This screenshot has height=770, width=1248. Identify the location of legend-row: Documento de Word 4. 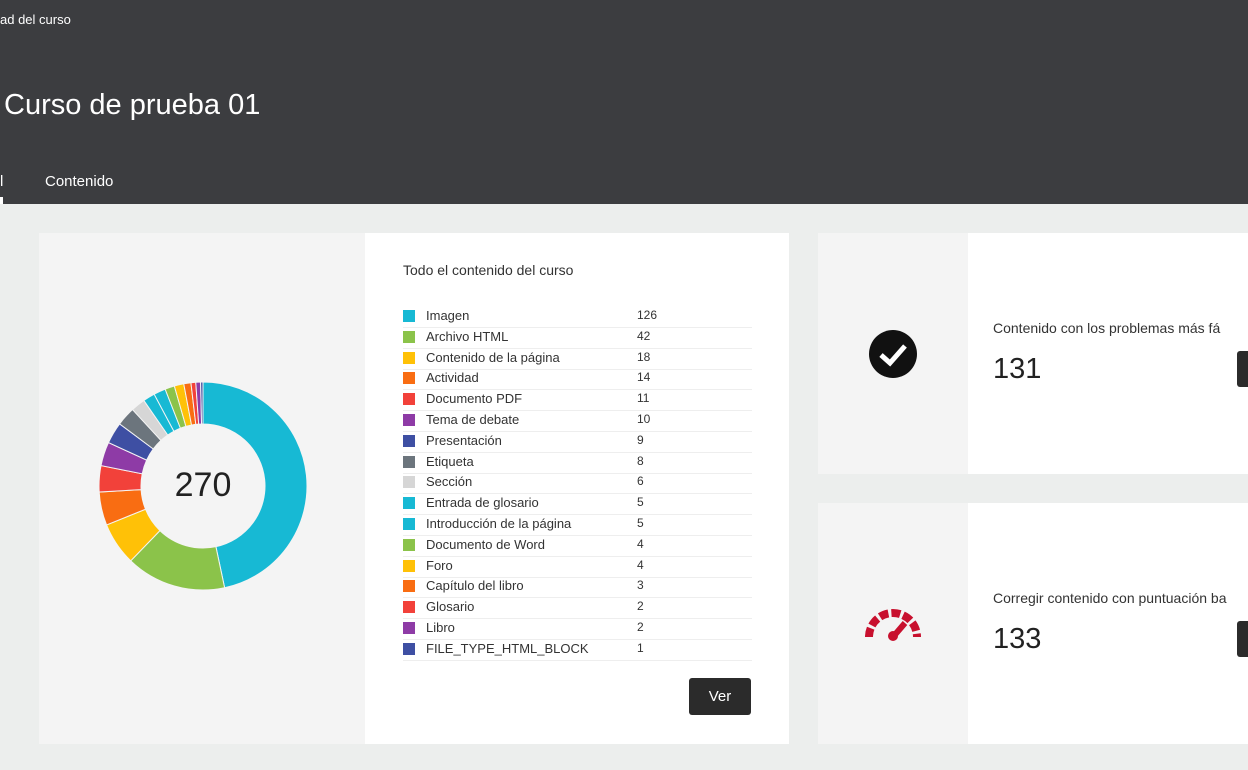
(577, 546).